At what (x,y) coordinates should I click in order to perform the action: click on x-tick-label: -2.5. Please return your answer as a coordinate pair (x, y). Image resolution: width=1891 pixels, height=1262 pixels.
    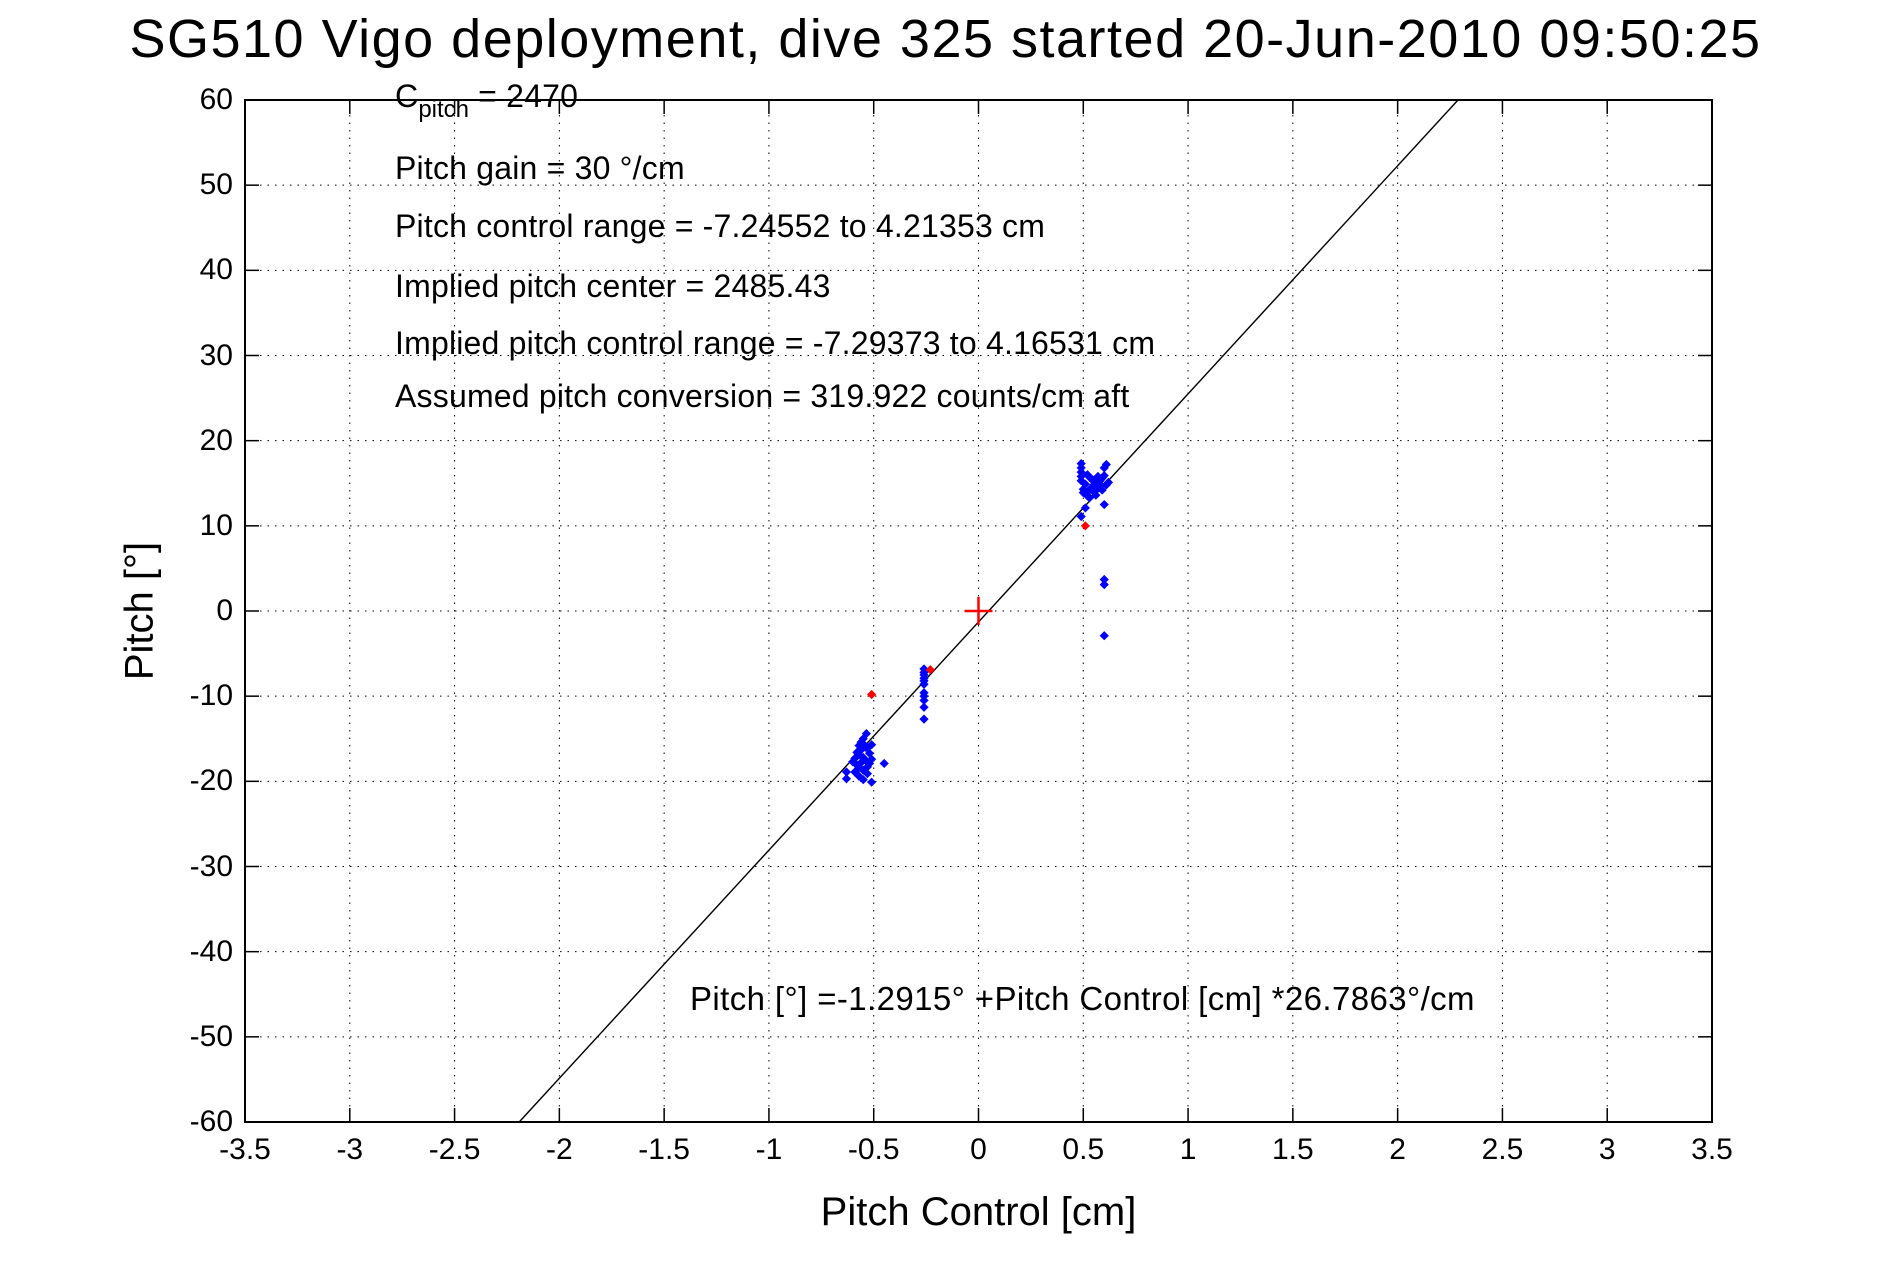
    Looking at the image, I should click on (454, 1149).